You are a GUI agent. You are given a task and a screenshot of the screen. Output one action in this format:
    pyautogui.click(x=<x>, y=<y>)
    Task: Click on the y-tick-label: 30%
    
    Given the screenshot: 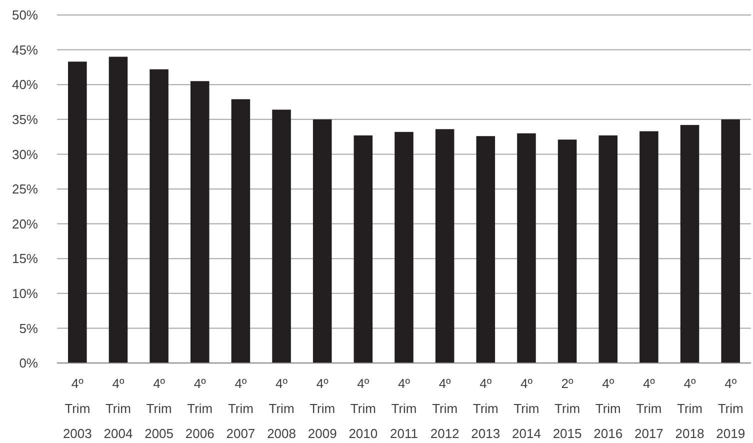 What is the action you would take?
    pyautogui.click(x=25, y=154)
    